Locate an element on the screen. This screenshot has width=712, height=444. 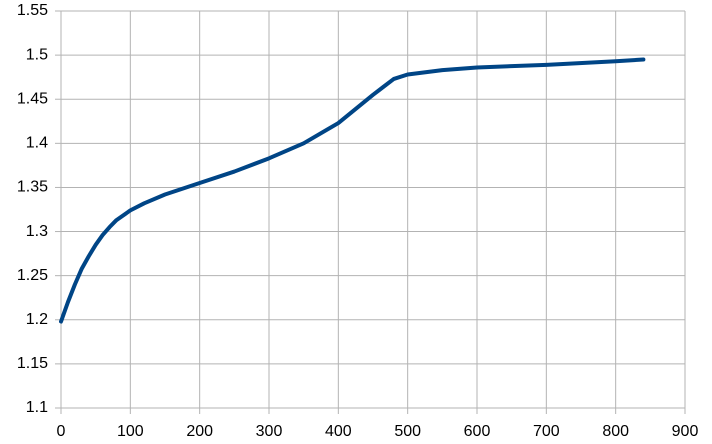
y-tick-label: 1.4 is located at coordinates (37, 143).